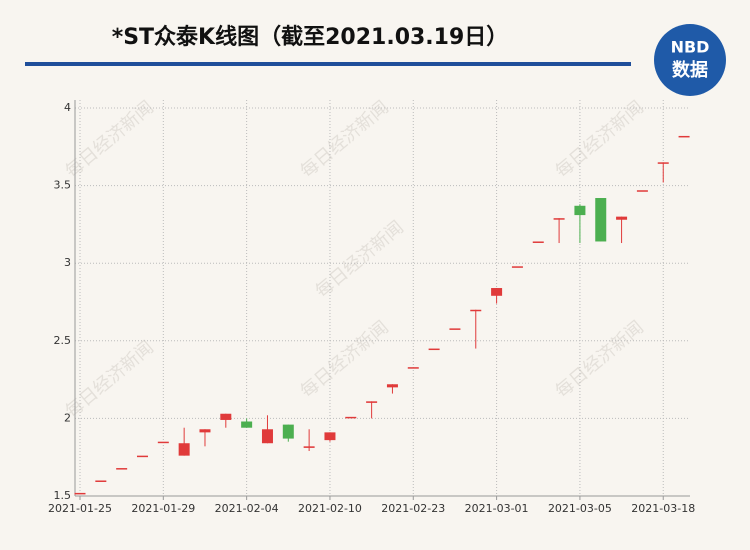 This screenshot has width=750, height=550. I want to click on y-tick-label: 2, so click(67, 417).